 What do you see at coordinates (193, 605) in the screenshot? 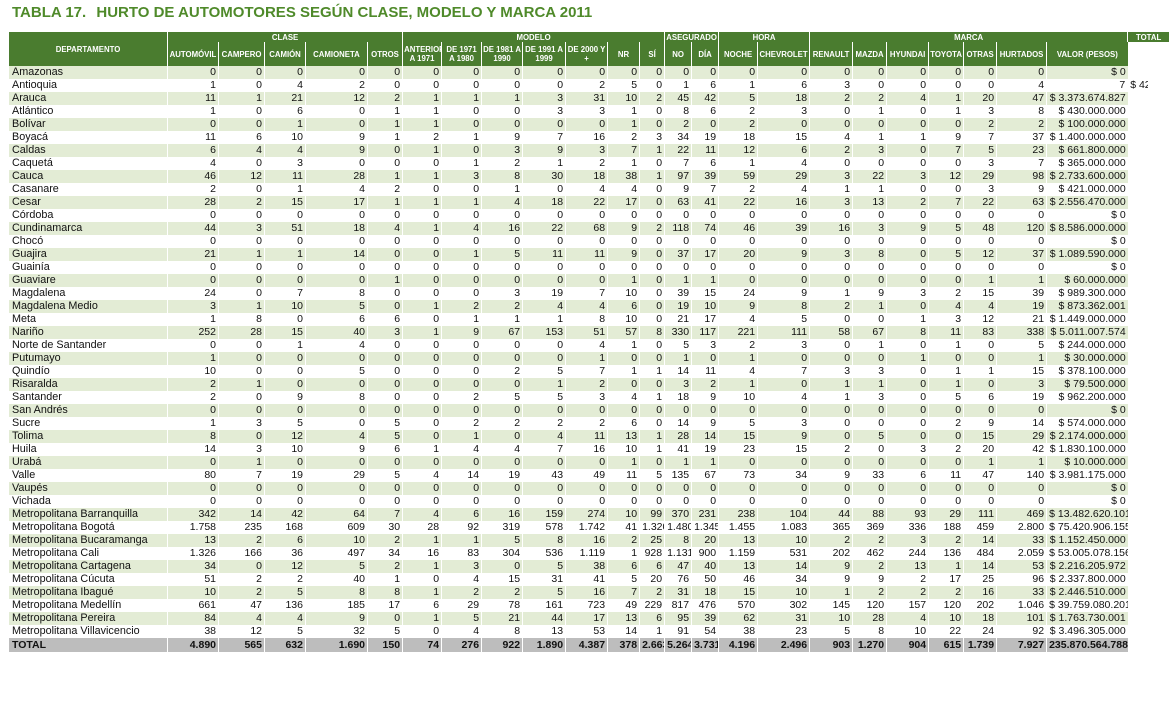
I see `value-cell: 661` at bounding box center [193, 605].